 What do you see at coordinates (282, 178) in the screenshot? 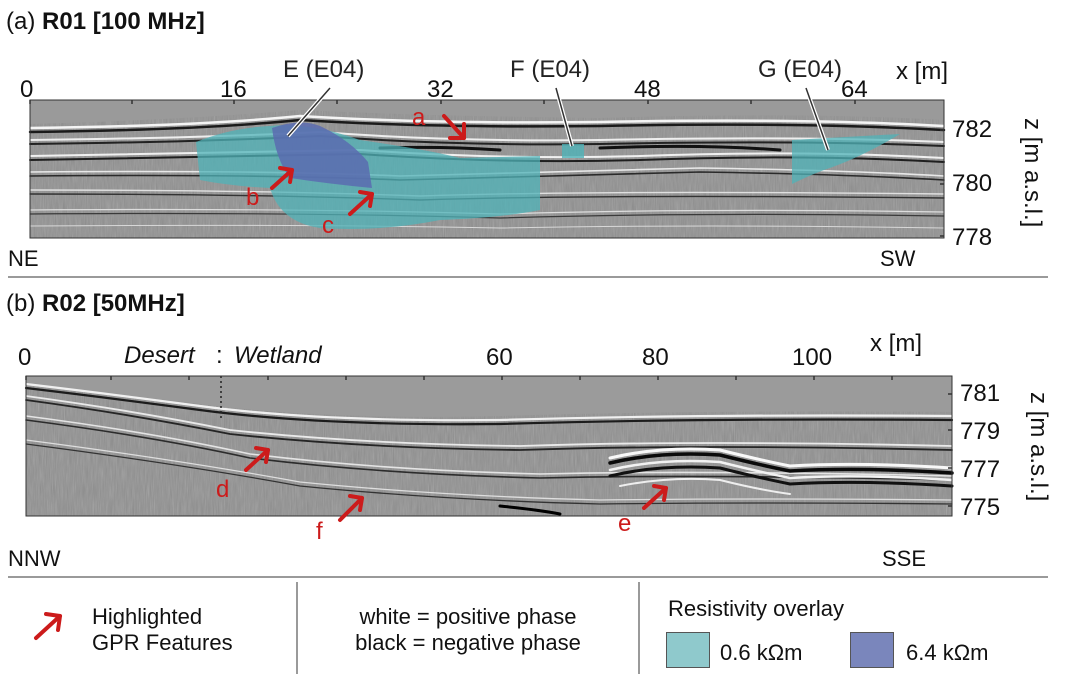
I see `arrow-b` at bounding box center [282, 178].